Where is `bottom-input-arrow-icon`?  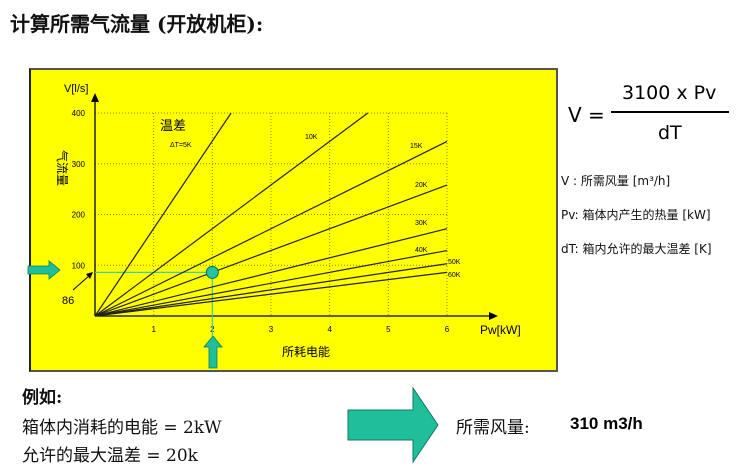 bottom-input-arrow-icon is located at coordinates (213, 352).